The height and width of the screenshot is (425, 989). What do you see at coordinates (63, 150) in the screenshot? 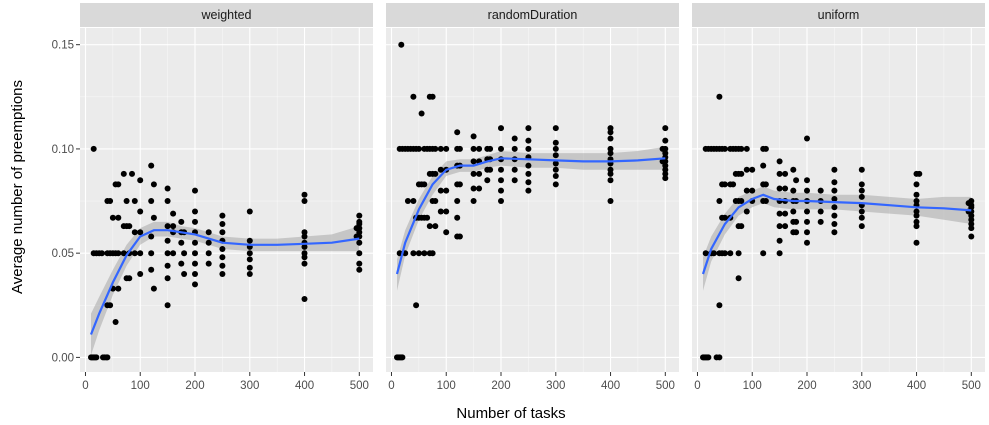
I see `y-tick-label: 0.10` at bounding box center [63, 150].